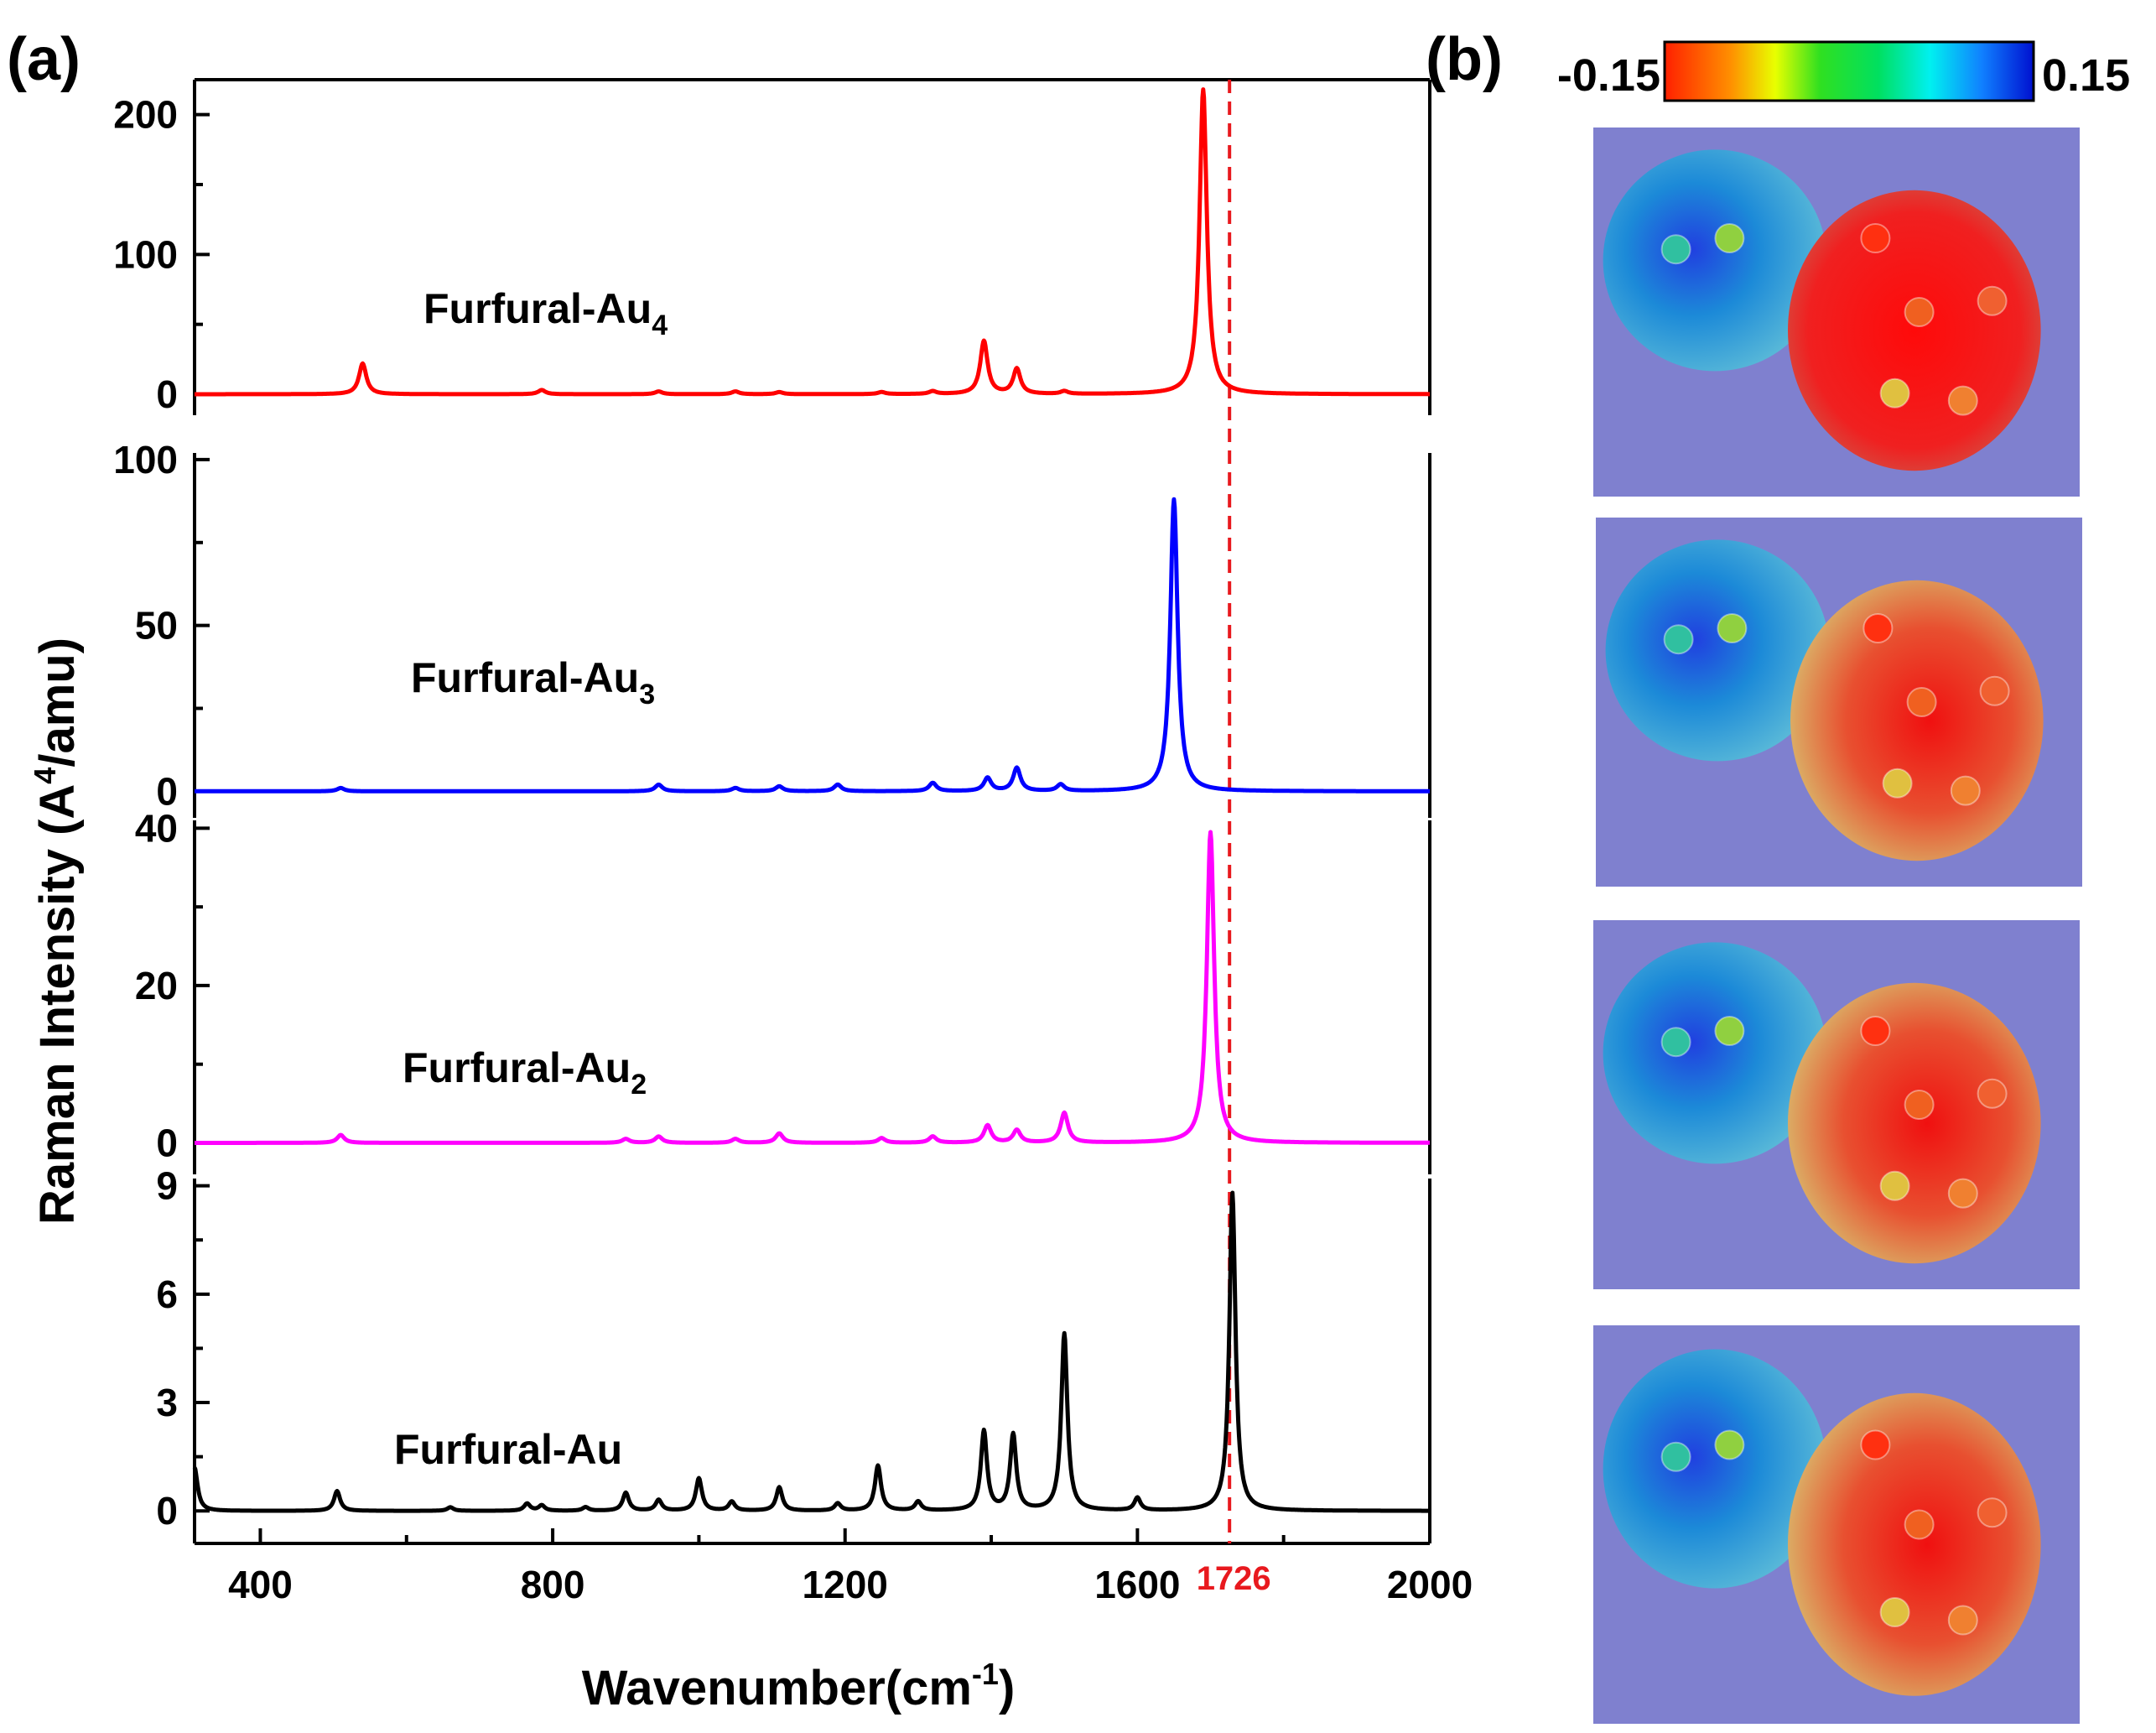  Describe the element at coordinates (553, 1585) in the screenshot. I see `x-tick-label: 800` at that location.